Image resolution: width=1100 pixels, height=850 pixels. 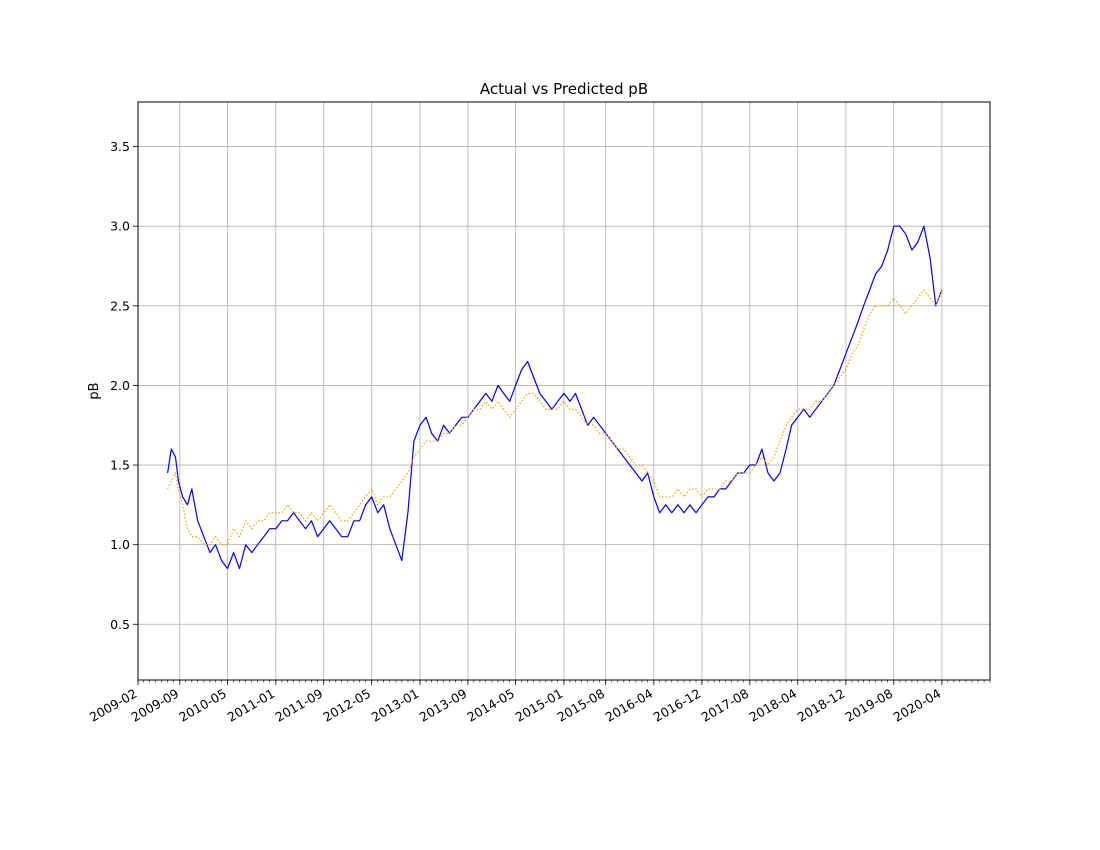 I want to click on y-axis-label: pB, so click(x=94, y=390).